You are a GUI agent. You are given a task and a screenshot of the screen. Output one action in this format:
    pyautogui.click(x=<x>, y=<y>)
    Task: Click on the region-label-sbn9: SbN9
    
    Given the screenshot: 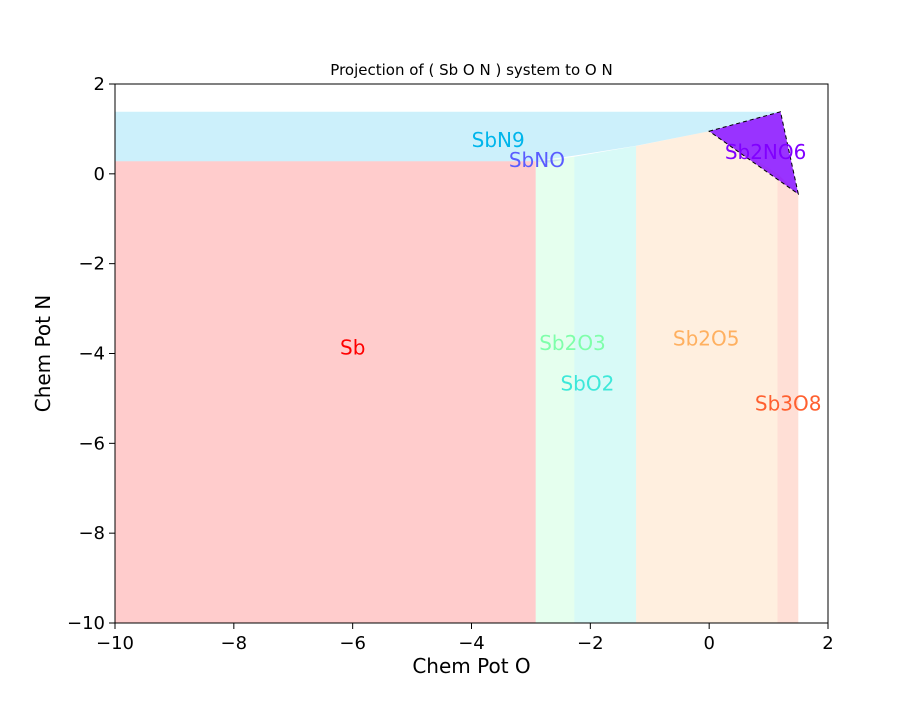 What is the action you would take?
    pyautogui.click(x=498, y=140)
    